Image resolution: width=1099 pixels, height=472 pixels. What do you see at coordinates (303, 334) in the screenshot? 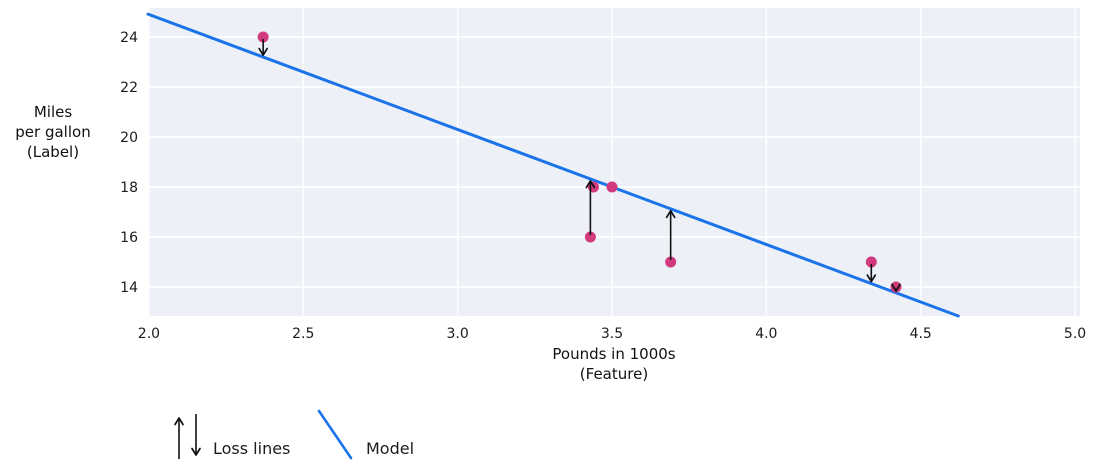
I see `x-tick-label: 2.5` at bounding box center [303, 334].